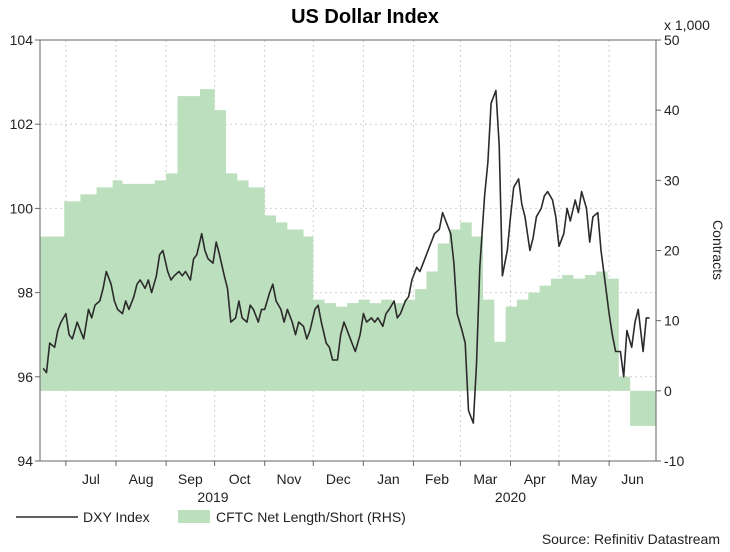 The height and width of the screenshot is (552, 730). I want to click on legend-label-cftc: CFTC Net Length/Short (RHS), so click(311, 517).